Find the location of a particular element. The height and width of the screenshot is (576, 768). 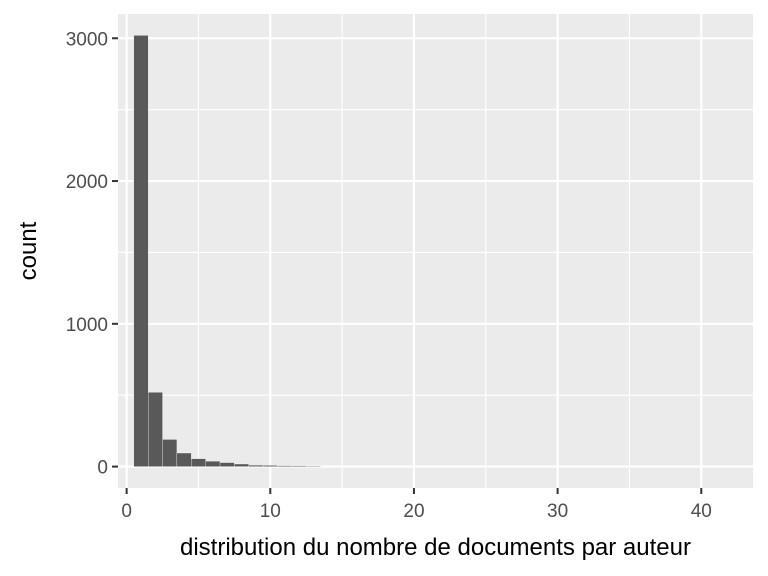

x-tick-label: 0 is located at coordinates (126, 511).